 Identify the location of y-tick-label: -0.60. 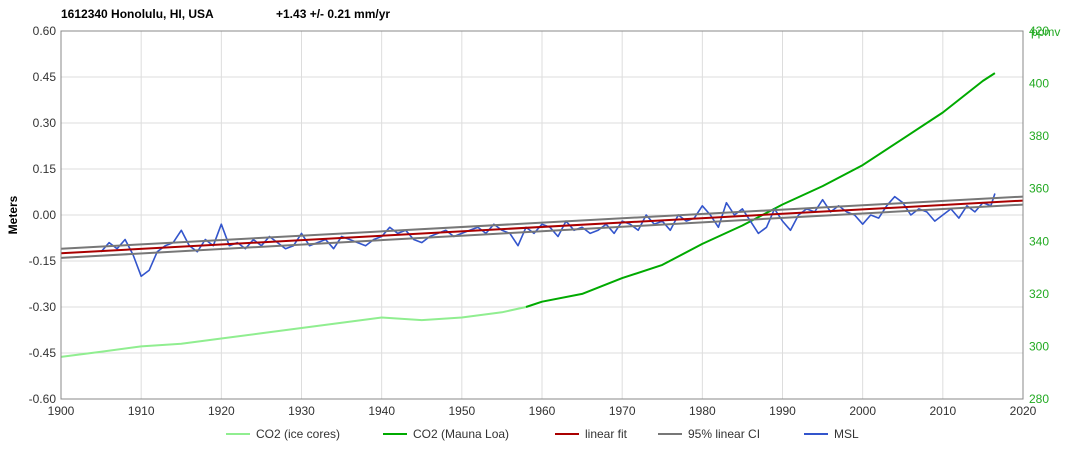
(43, 399).